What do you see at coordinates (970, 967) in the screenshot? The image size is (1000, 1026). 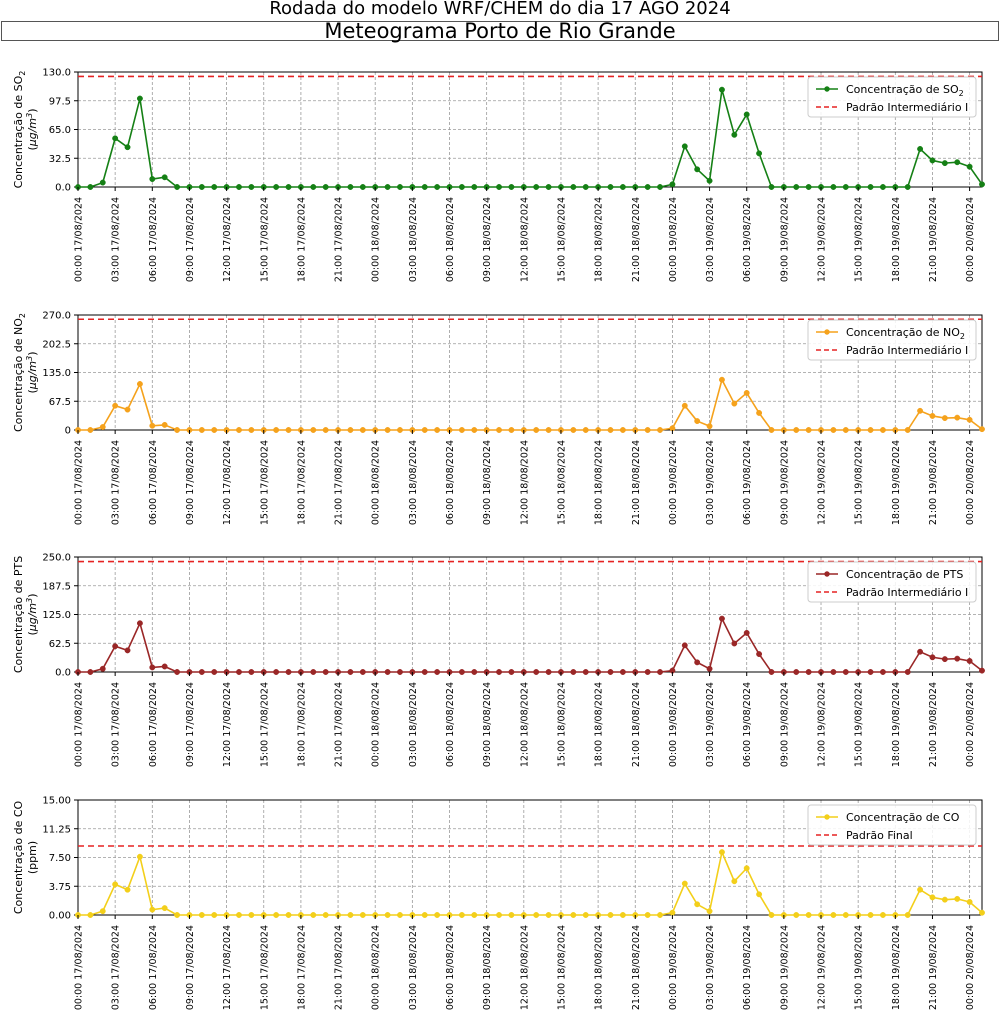 I see `x-tick-label: 00:00 20/08/2024` at bounding box center [970, 967].